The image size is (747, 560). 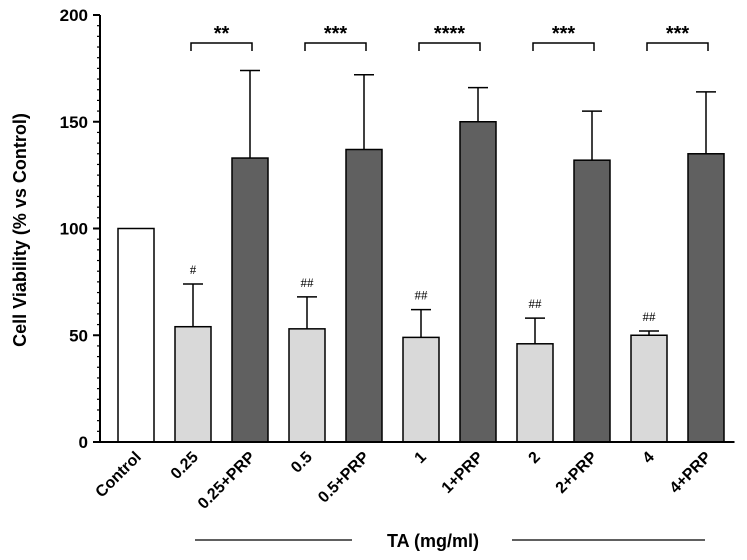 What do you see at coordinates (136, 335) in the screenshot?
I see `bar-Control` at bounding box center [136, 335].